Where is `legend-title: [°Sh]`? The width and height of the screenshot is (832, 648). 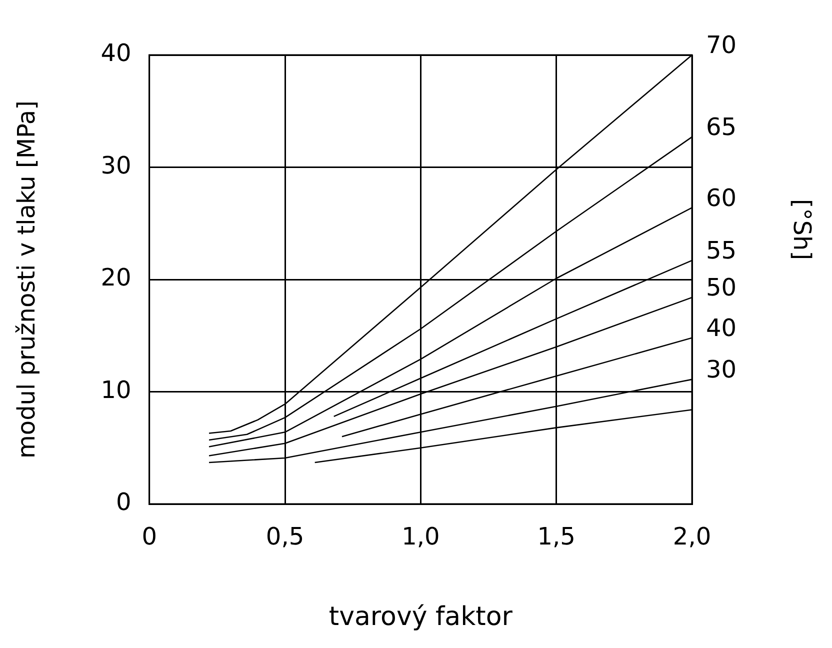
legend-title: [°Sh] is located at coordinates (802, 229).